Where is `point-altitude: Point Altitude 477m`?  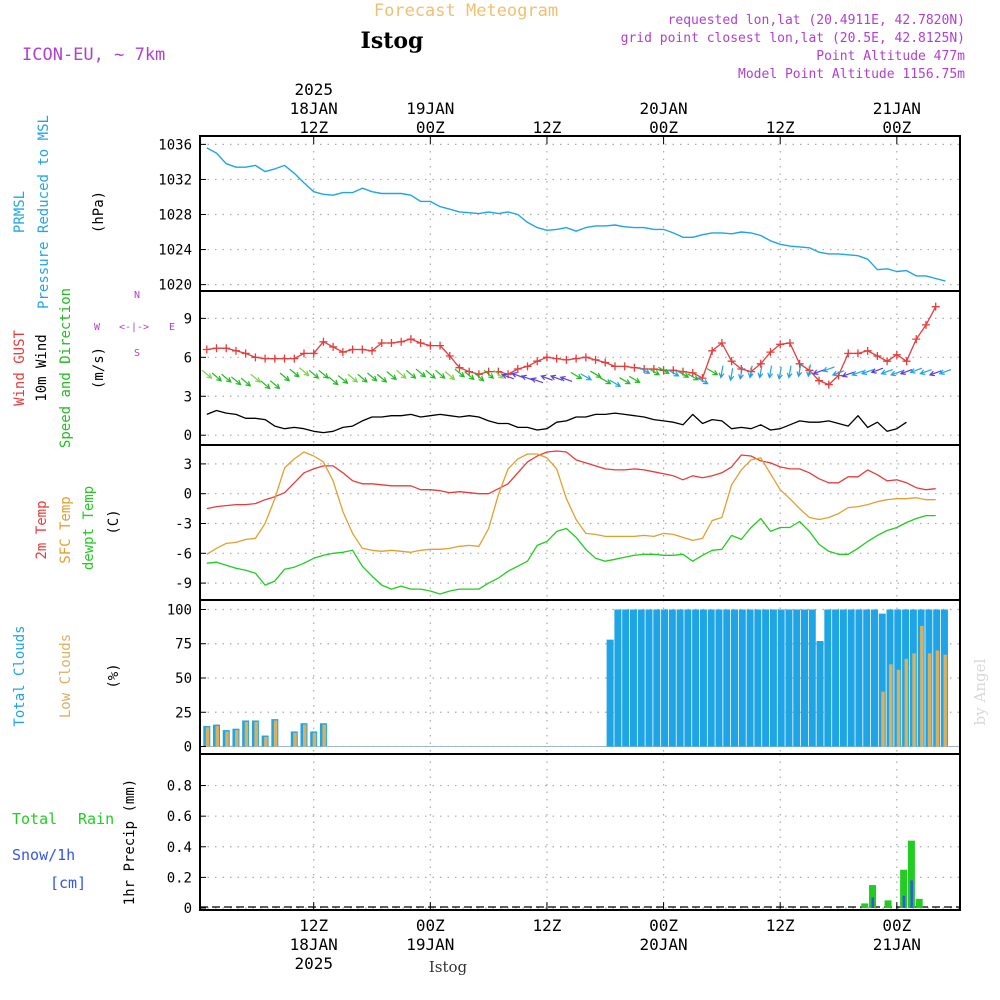 point-altitude: Point Altitude 477m is located at coordinates (890, 56).